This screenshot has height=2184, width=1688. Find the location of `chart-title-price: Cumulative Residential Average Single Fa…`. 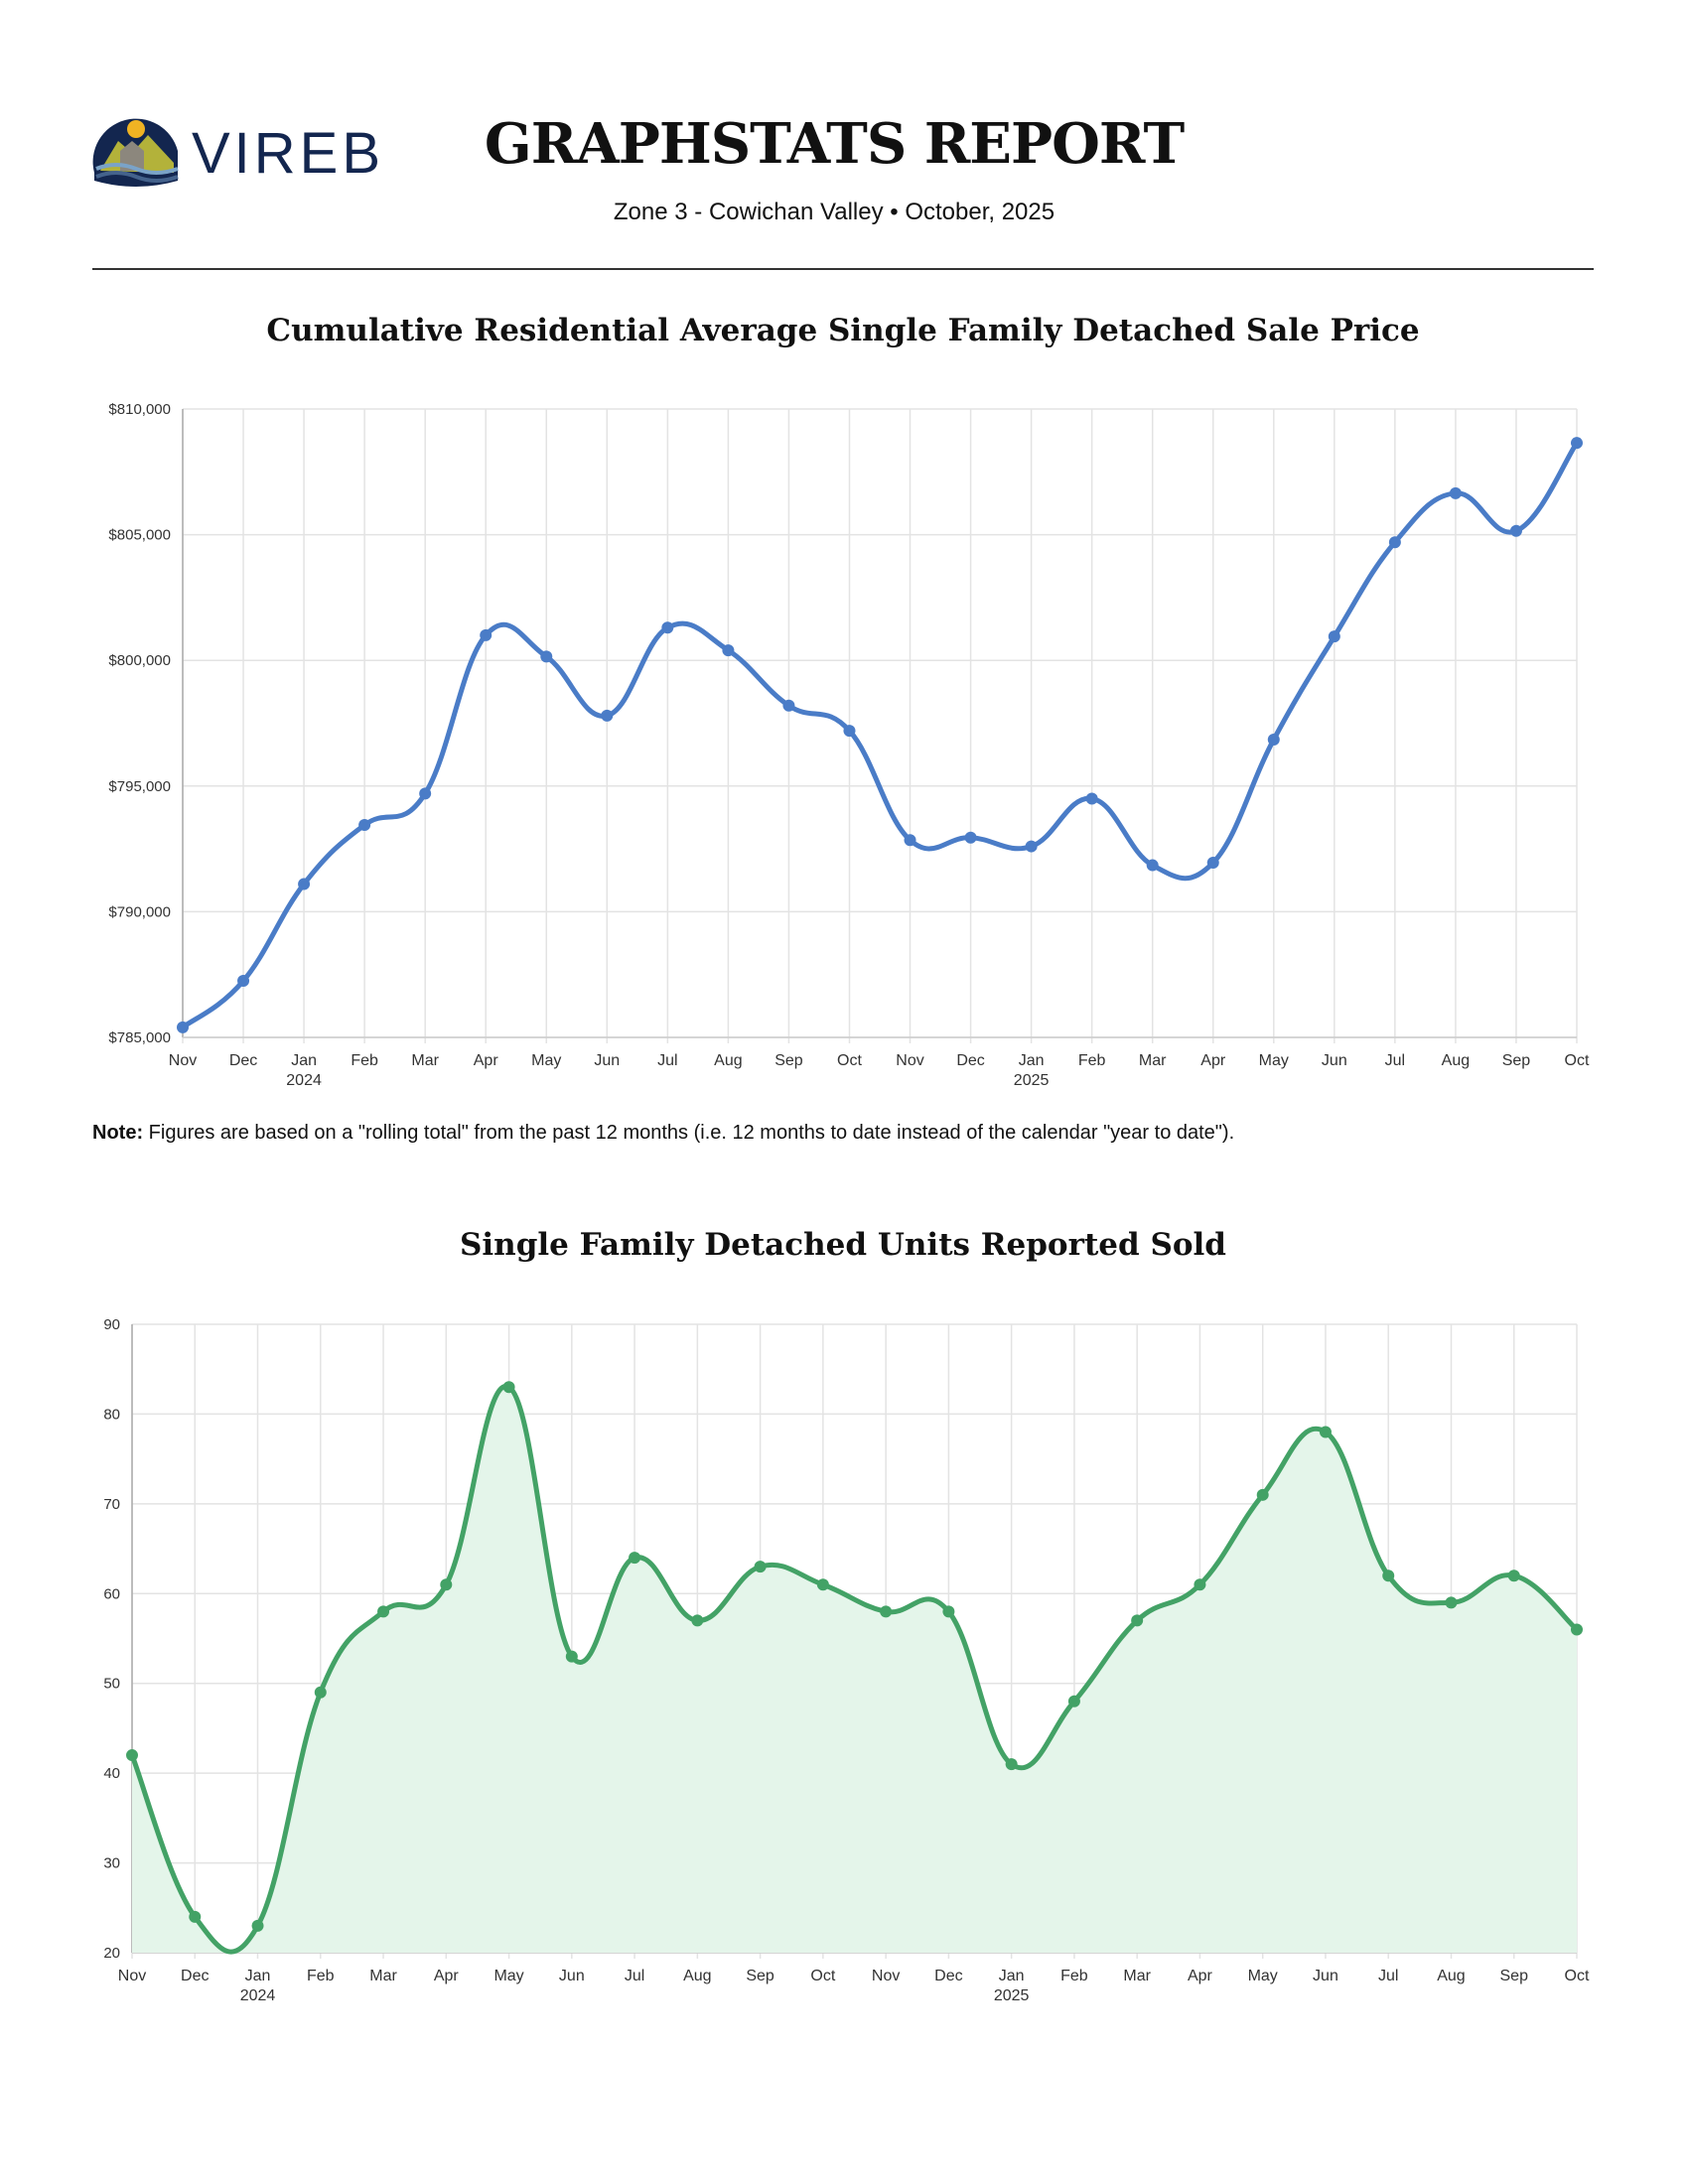

chart-title-price: Cumulative Residential Average Single Fa… is located at coordinates (843, 330).